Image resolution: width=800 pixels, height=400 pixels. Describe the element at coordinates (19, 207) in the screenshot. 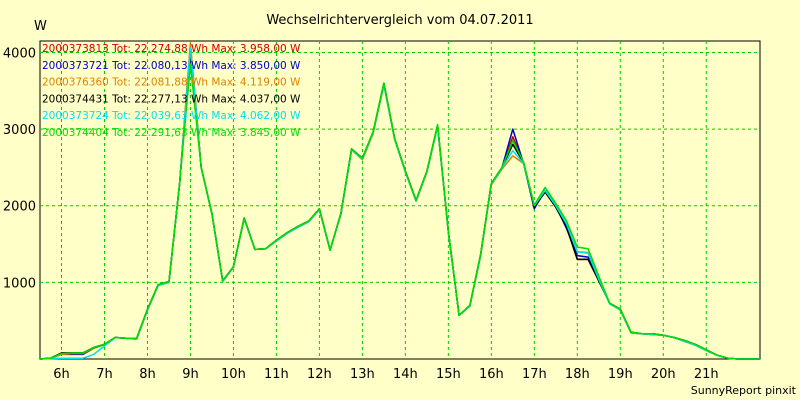

I see `y-tick-label-1: 2000` at that location.